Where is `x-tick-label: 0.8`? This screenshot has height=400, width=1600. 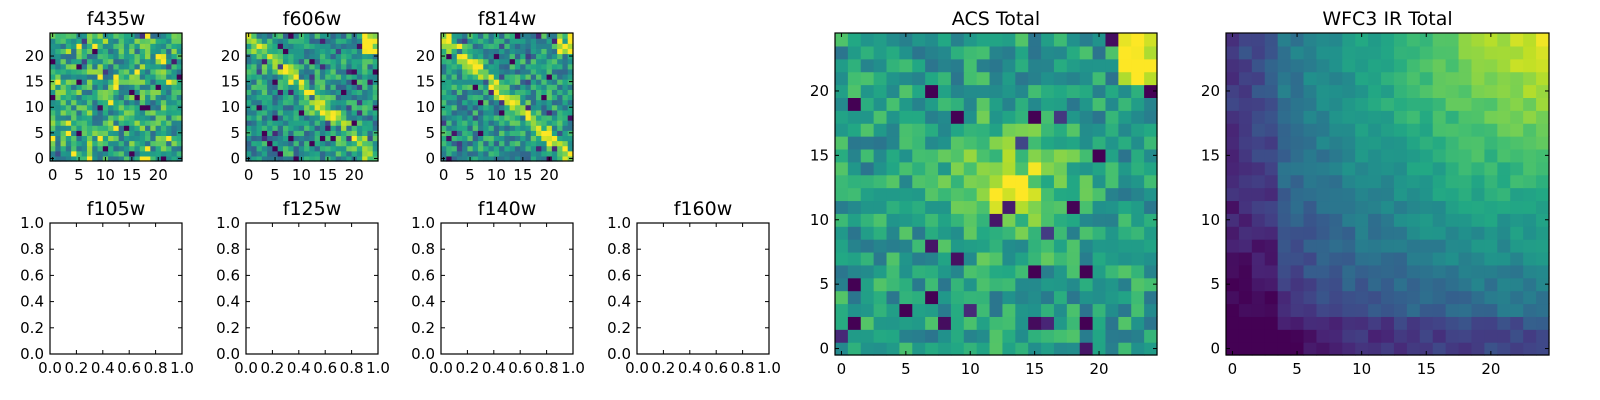 x-tick-label: 0.8 is located at coordinates (352, 368).